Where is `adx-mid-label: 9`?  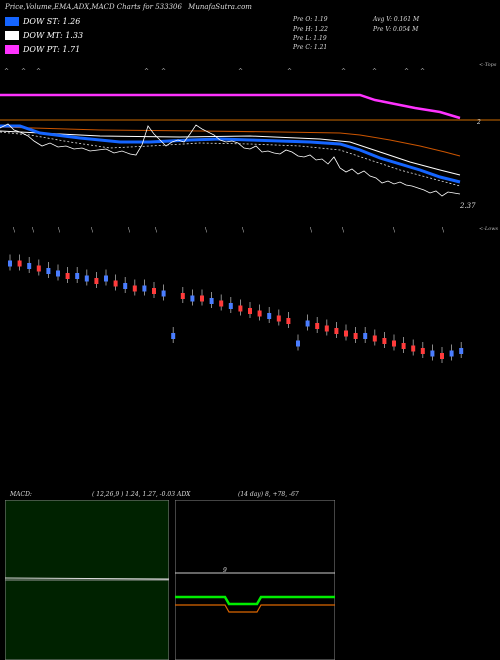 adx-mid-label: 9 is located at coordinates (225, 570).